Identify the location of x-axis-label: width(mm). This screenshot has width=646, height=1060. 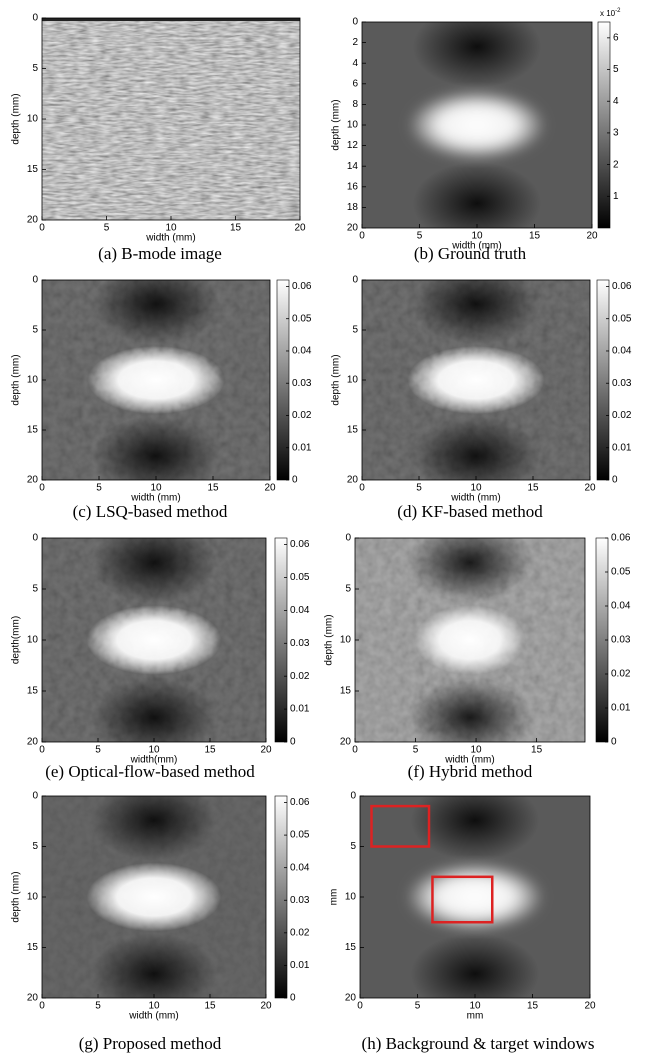
(154, 760).